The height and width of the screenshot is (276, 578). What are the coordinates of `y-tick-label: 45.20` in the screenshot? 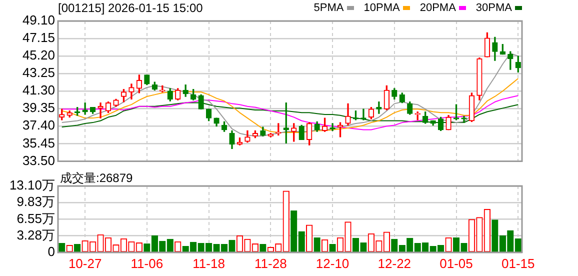 It's located at (38, 55).